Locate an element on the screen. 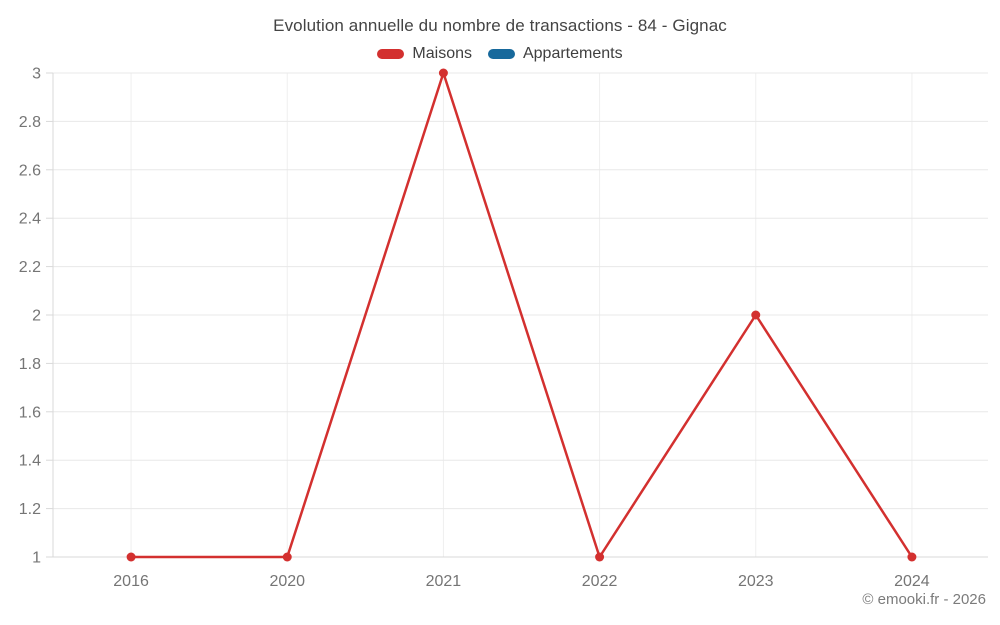 The width and height of the screenshot is (1000, 625). y-tick-label: 1.6 is located at coordinates (30, 412).